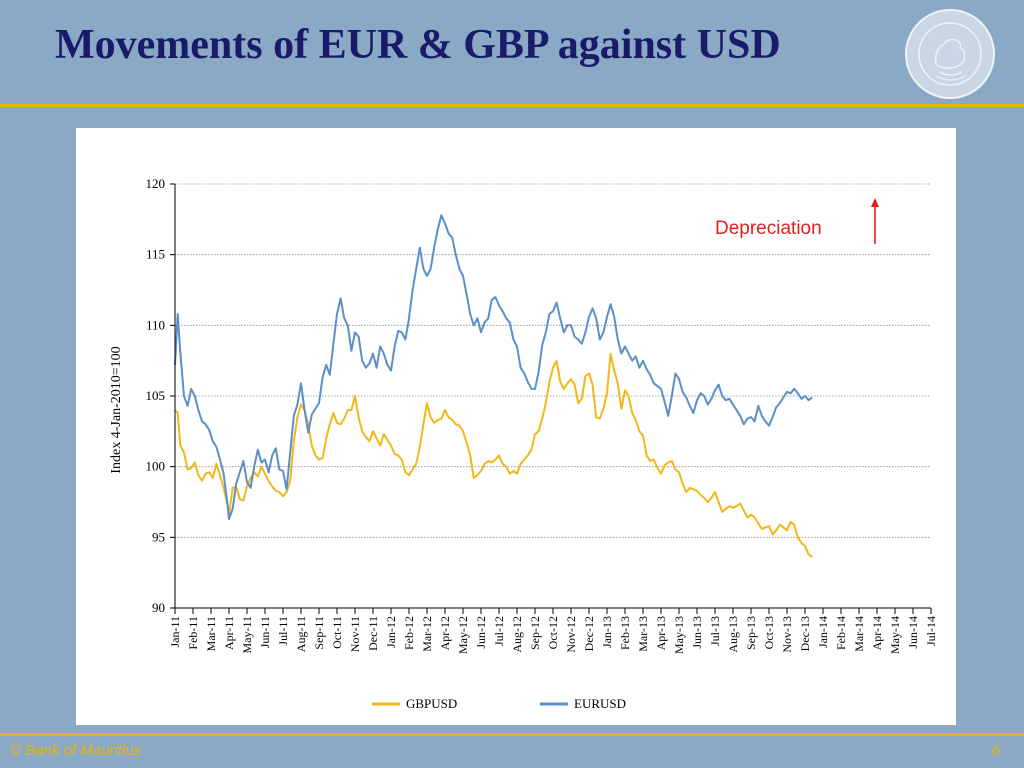 The width and height of the screenshot is (1024, 768). Describe the element at coordinates (769, 632) in the screenshot. I see `x-tick-label: Oct-13` at that location.